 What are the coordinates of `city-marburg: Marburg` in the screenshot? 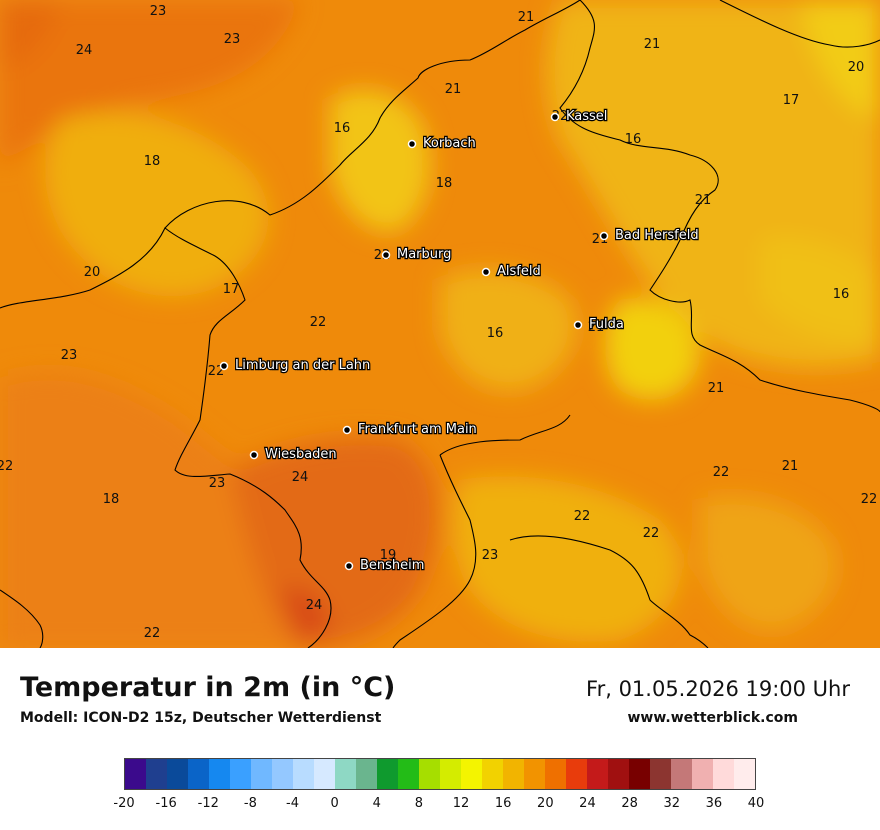 It's located at (417, 254).